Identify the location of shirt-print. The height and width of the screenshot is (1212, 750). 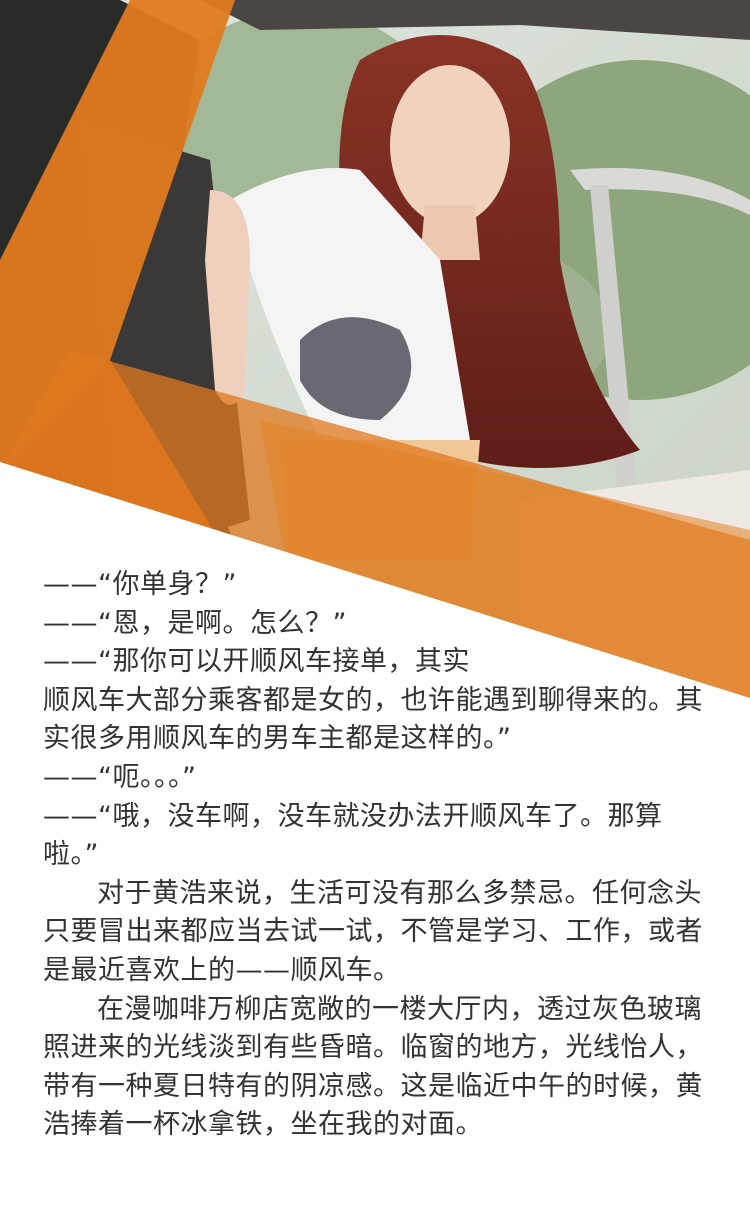
(356, 368).